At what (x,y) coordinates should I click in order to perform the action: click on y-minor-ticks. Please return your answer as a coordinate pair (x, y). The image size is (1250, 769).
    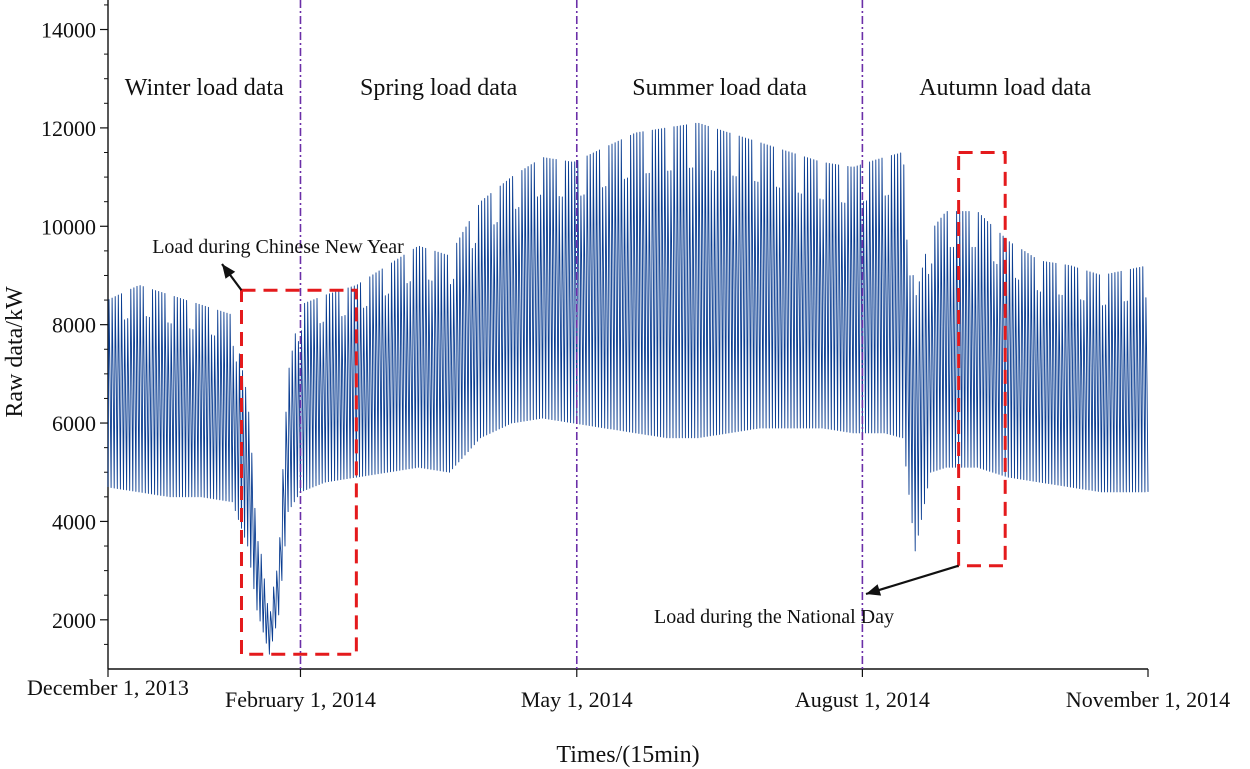
    Looking at the image, I should click on (106, 324).